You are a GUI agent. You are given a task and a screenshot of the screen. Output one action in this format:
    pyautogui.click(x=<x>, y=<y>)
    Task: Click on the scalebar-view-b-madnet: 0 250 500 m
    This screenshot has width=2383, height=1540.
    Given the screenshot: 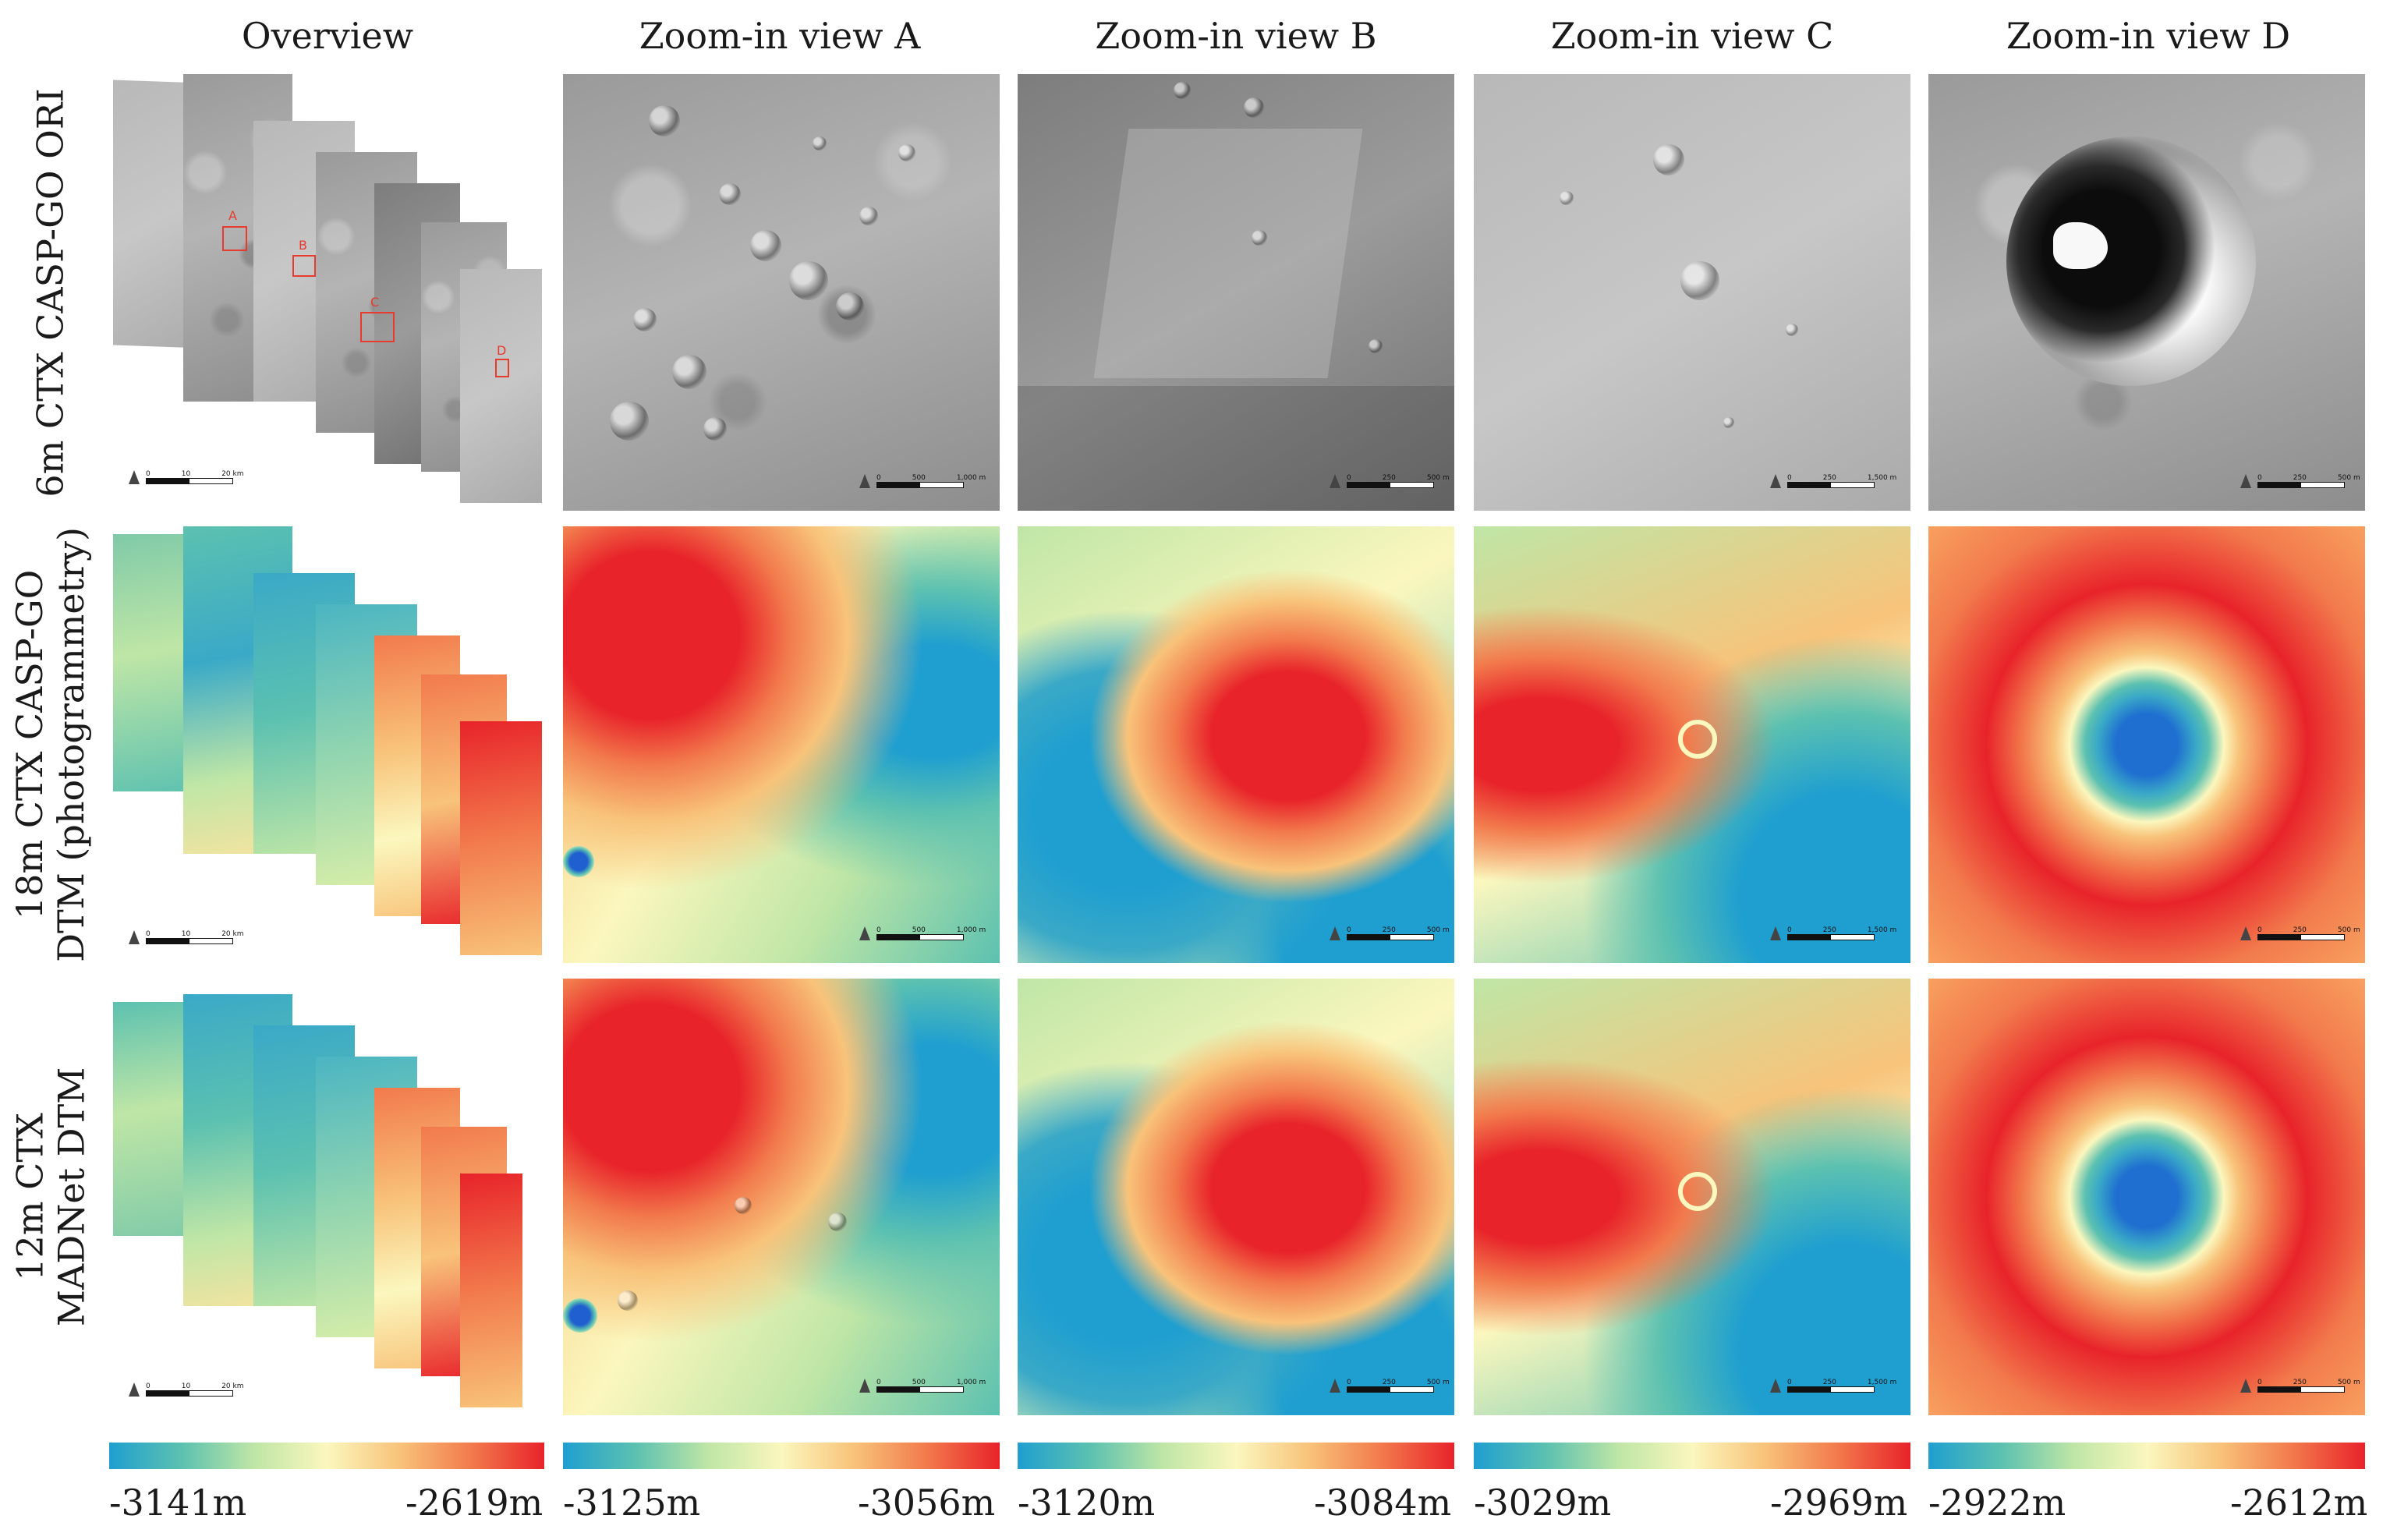 What is the action you would take?
    pyautogui.click(x=1390, y=1386)
    